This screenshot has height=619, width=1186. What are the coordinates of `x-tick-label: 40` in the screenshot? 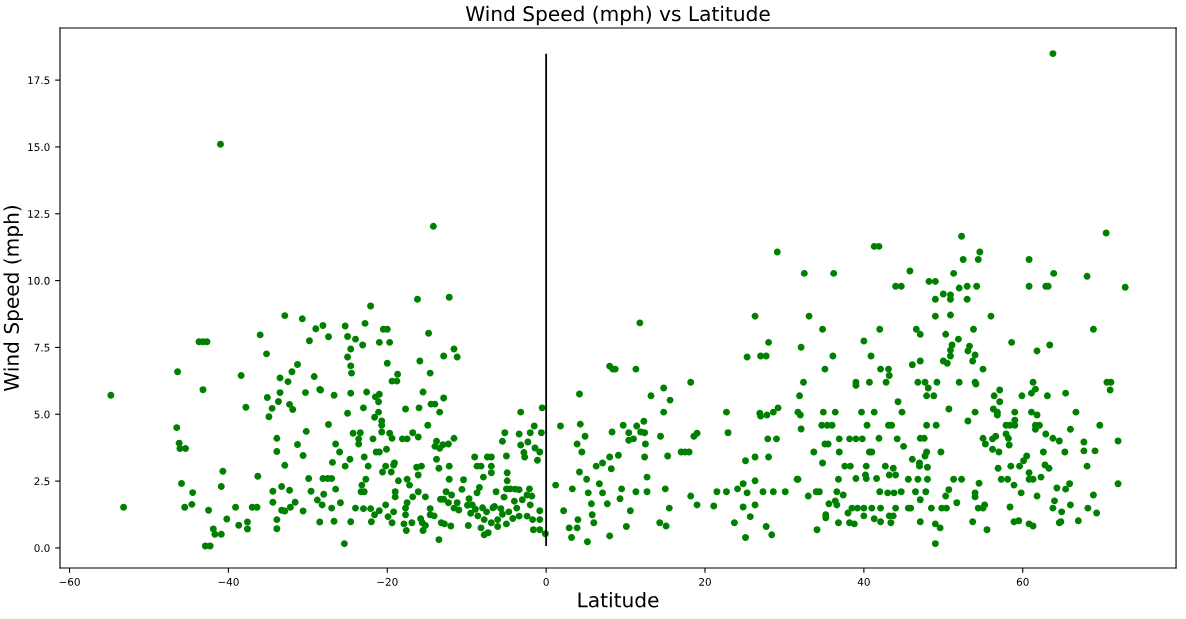 It's located at (863, 581).